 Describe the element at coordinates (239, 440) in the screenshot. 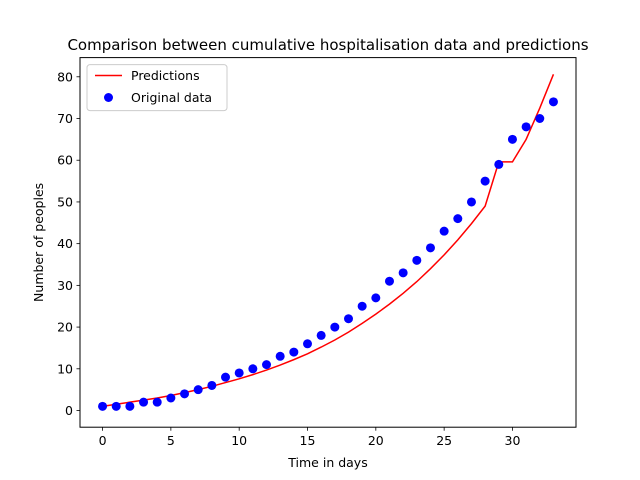

I see `x-tick-label: 10` at that location.